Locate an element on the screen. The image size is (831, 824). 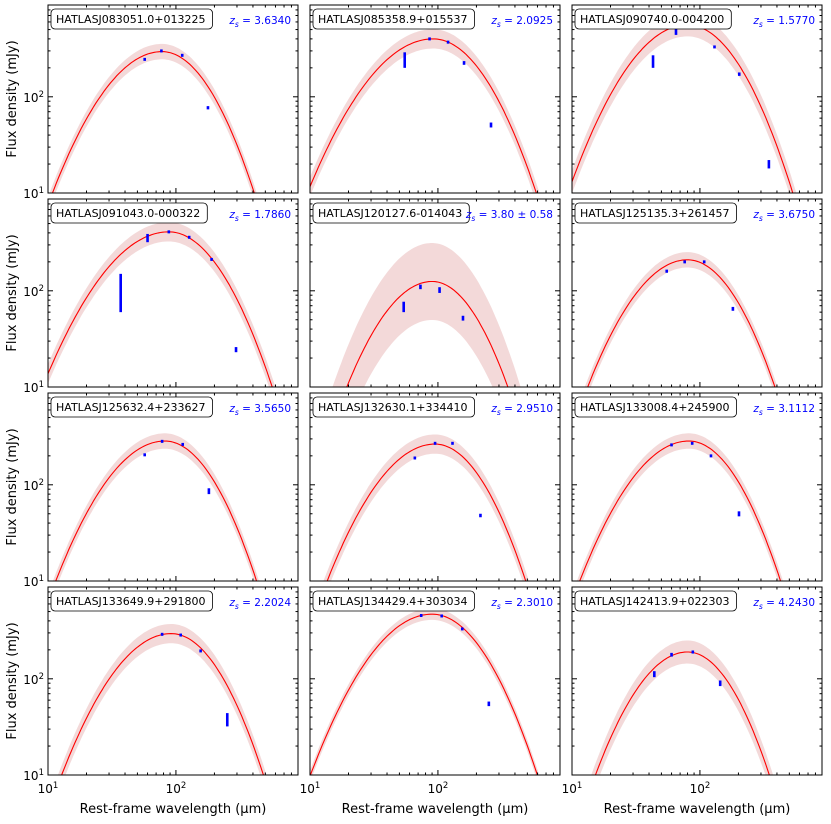
source-name: HATLASJ133649.9+291800 is located at coordinates (131, 601).